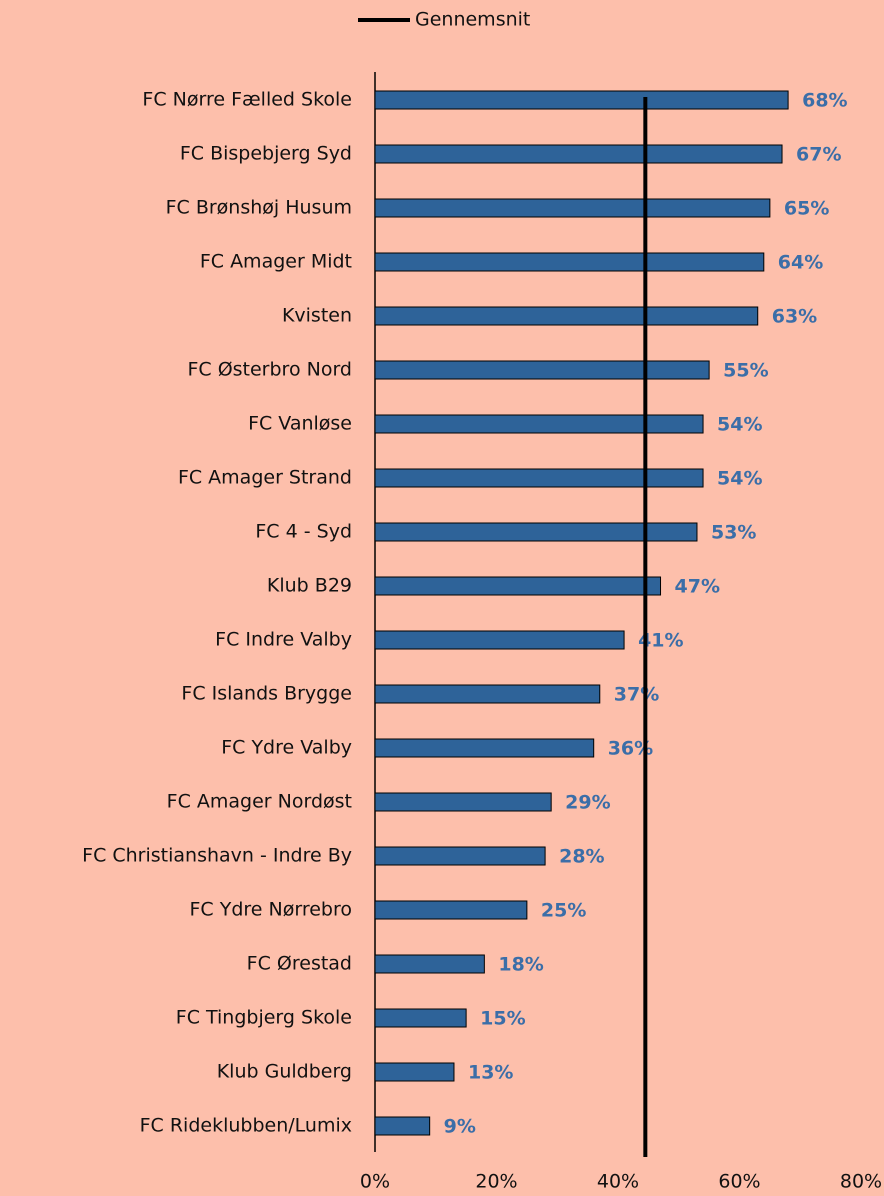 The height and width of the screenshot is (1196, 884). What do you see at coordinates (259, 208) in the screenshot?
I see `category-label: FC Brønshøj Husum` at bounding box center [259, 208].